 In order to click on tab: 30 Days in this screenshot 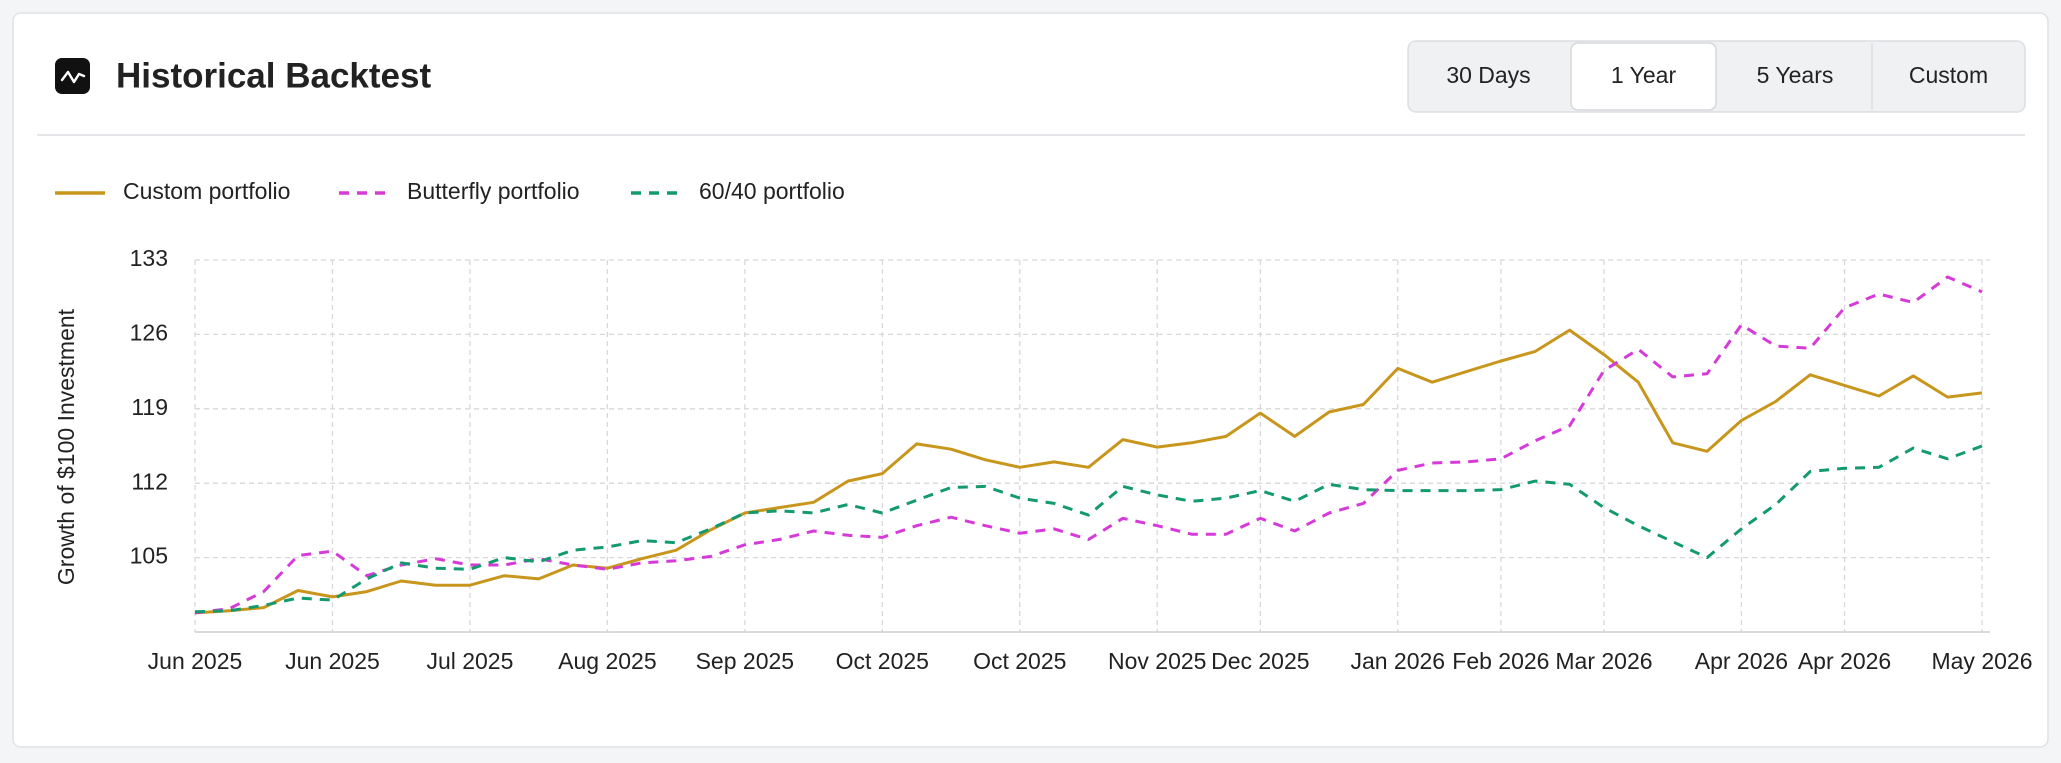, I will do `click(1488, 75)`.